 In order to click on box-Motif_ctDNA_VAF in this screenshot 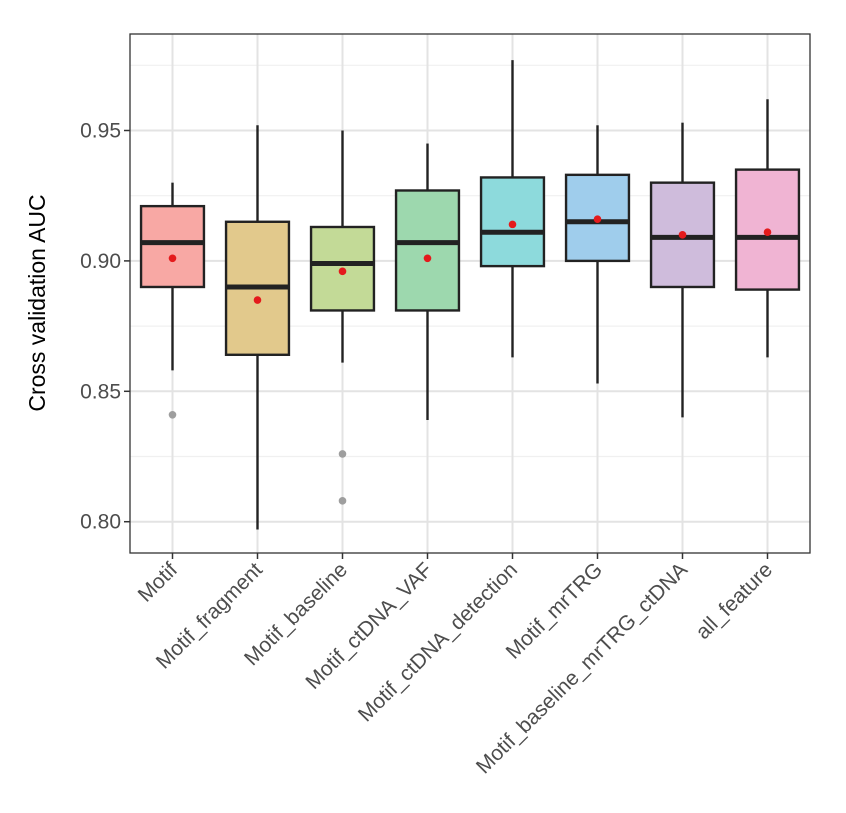, I will do `click(427, 281)`.